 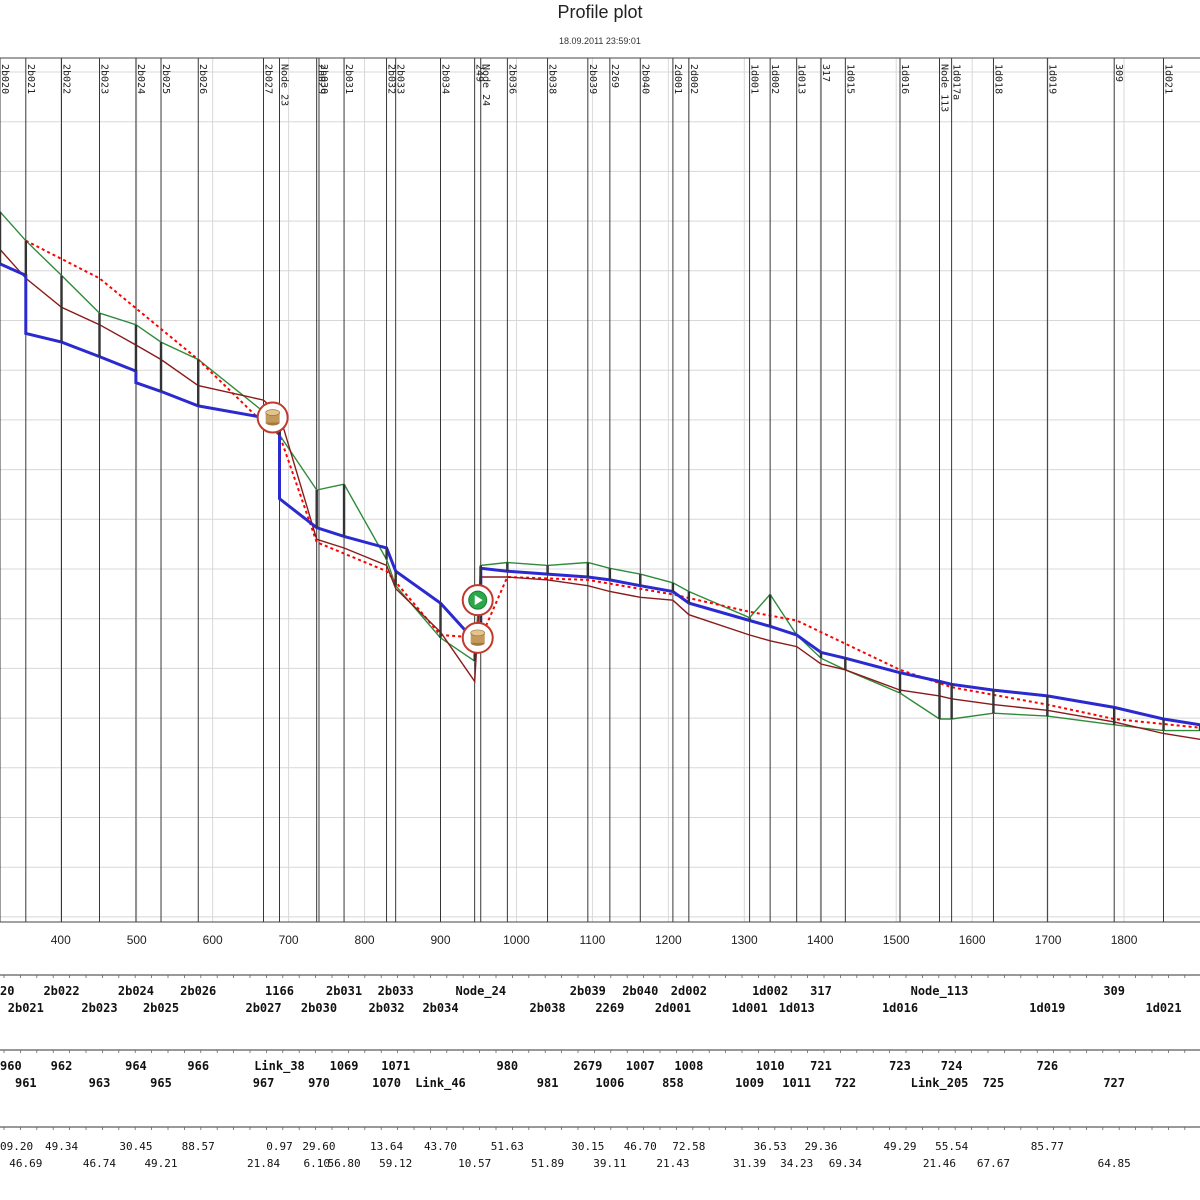 What do you see at coordinates (396, 991) in the screenshot?
I see `table-cell: 2b033` at bounding box center [396, 991].